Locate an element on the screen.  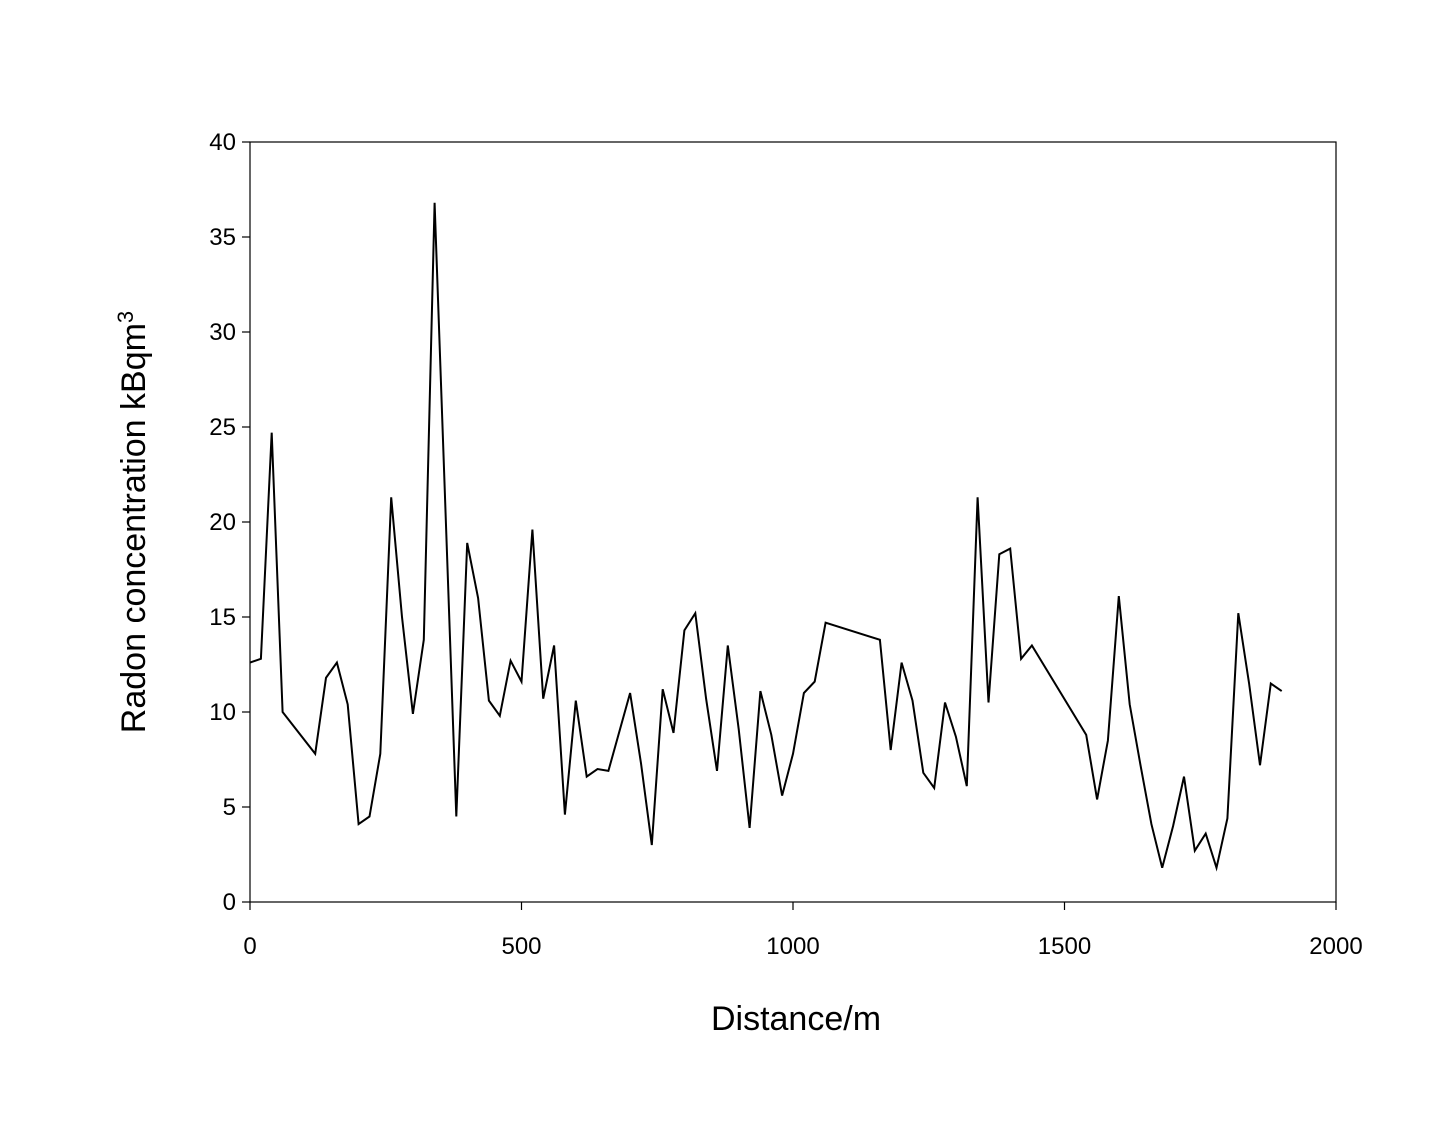
y-axis-title: Radon concentration kBqm3 is located at coordinates (133, 522).